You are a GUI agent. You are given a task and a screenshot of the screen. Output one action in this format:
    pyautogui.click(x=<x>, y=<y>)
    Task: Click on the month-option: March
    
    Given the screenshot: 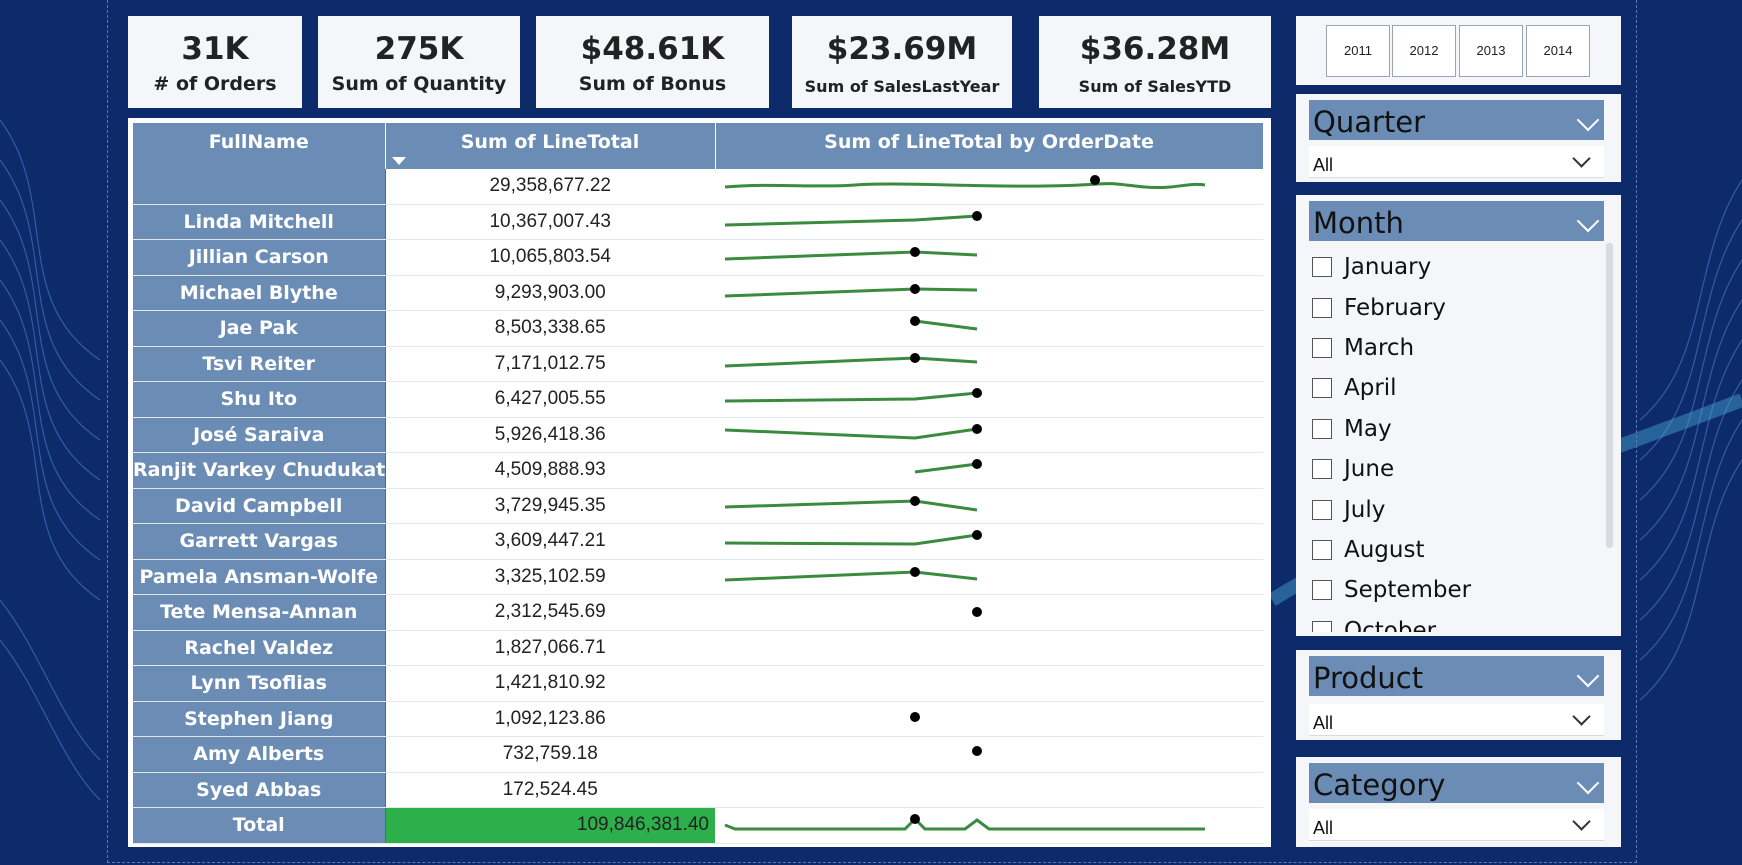 What is the action you would take?
    pyautogui.click(x=1458, y=348)
    